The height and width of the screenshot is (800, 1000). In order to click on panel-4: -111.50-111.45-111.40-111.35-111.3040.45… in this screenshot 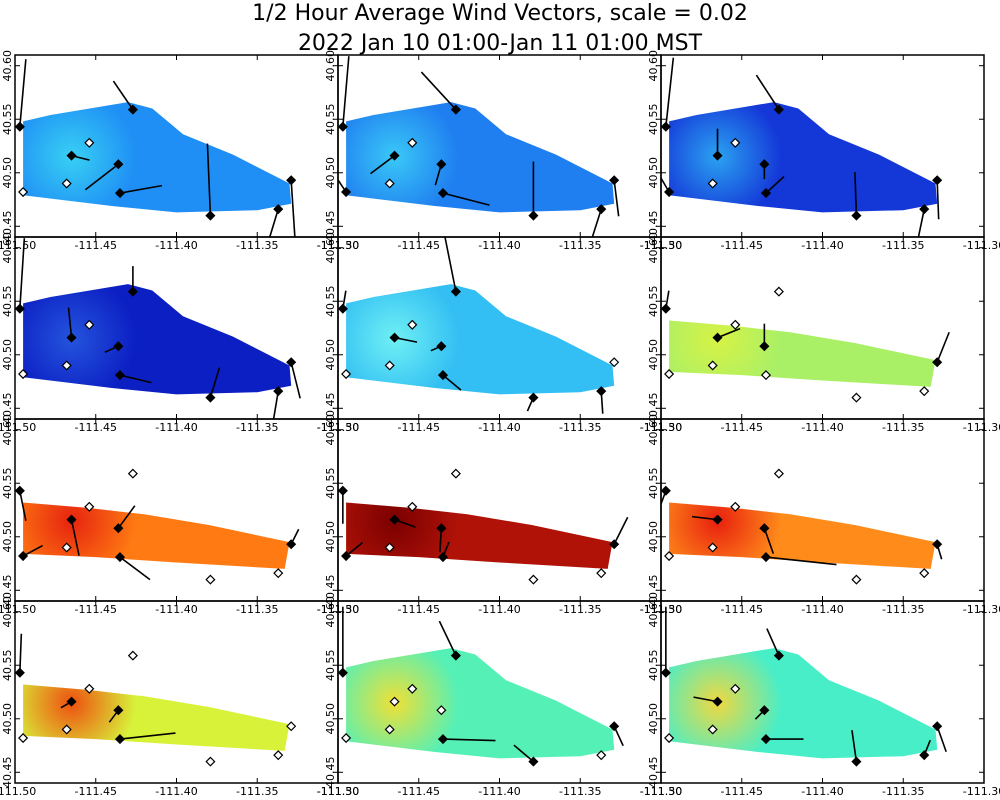, I will do `click(179, 333)`.